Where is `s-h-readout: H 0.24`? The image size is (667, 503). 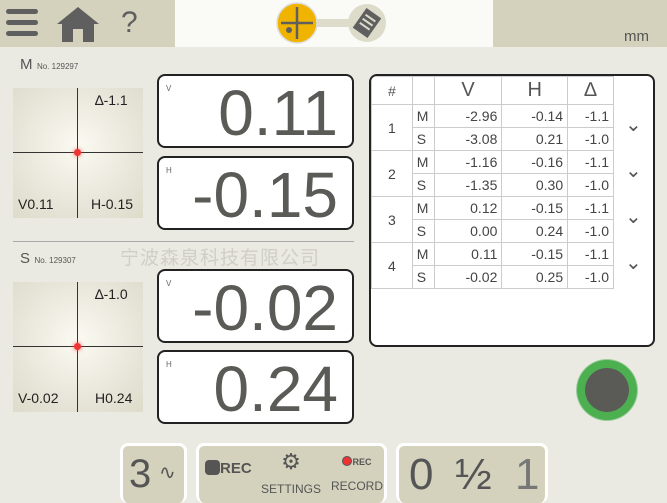
s-h-readout: H 0.24 is located at coordinates (255, 387).